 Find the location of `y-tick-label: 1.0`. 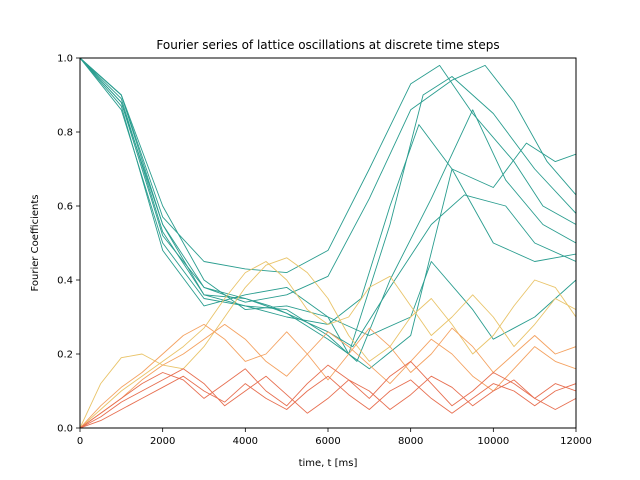

y-tick-label: 1.0 is located at coordinates (65, 59).